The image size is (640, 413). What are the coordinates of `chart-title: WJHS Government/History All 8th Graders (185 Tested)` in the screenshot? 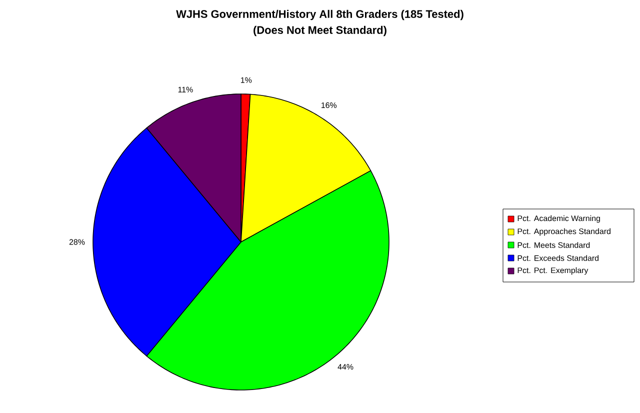 It's located at (320, 15).